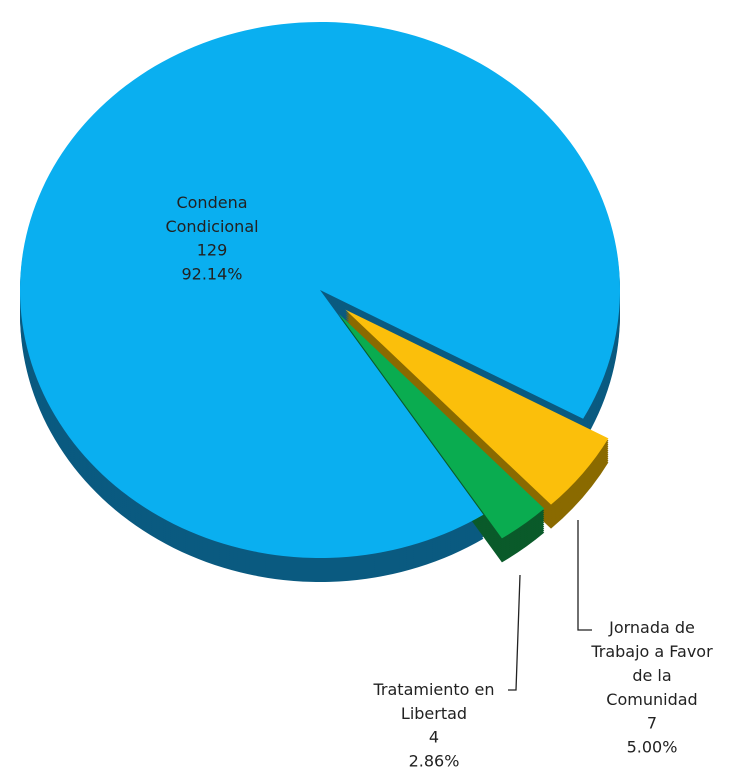  What do you see at coordinates (434, 761) in the screenshot?
I see `percent-label: 2.86%` at bounding box center [434, 761].